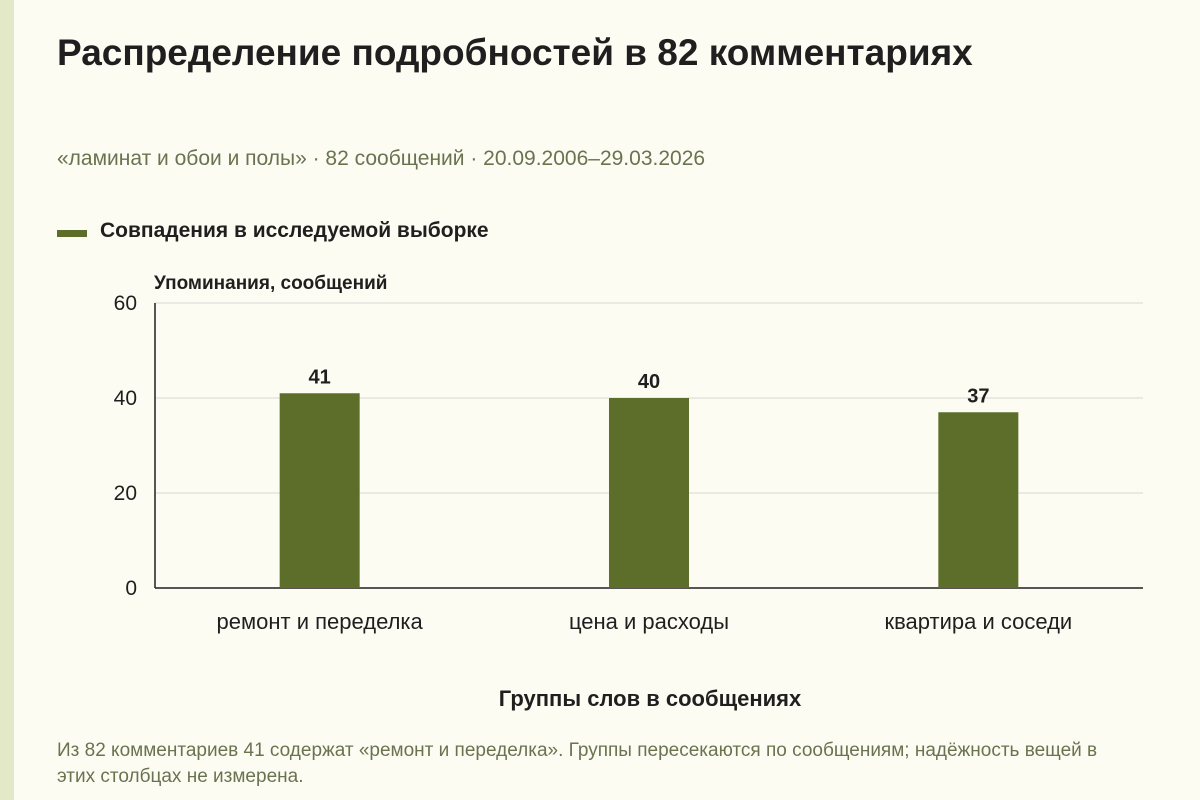  I want to click on left-accent-stripe, so click(7, 400).